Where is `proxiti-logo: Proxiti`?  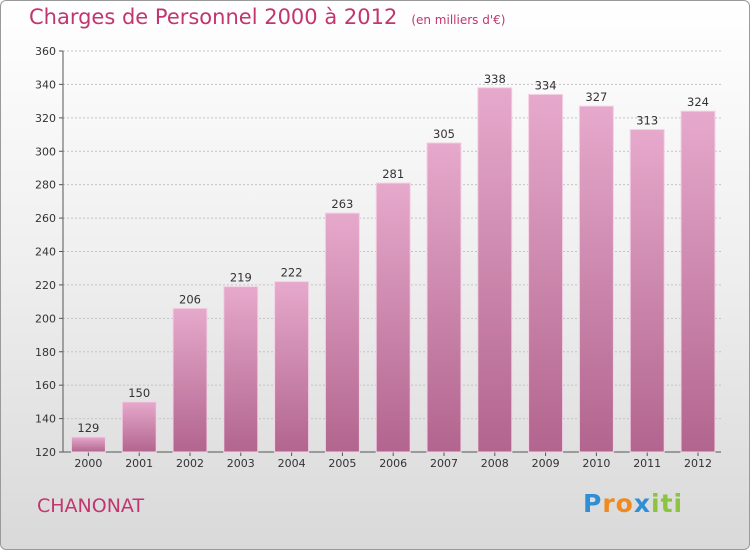 proxiti-logo: Proxiti is located at coordinates (633, 503).